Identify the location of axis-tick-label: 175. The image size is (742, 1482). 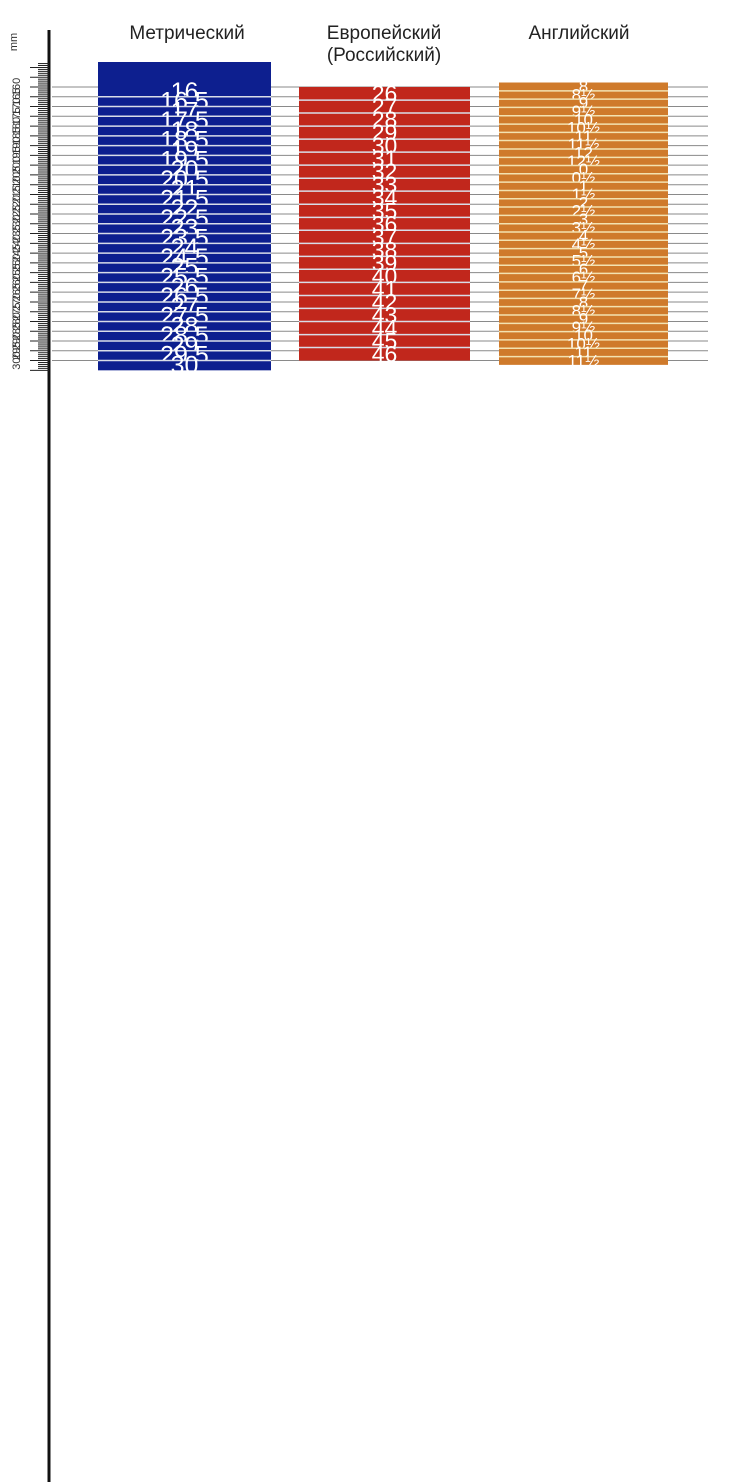
(17, 116).